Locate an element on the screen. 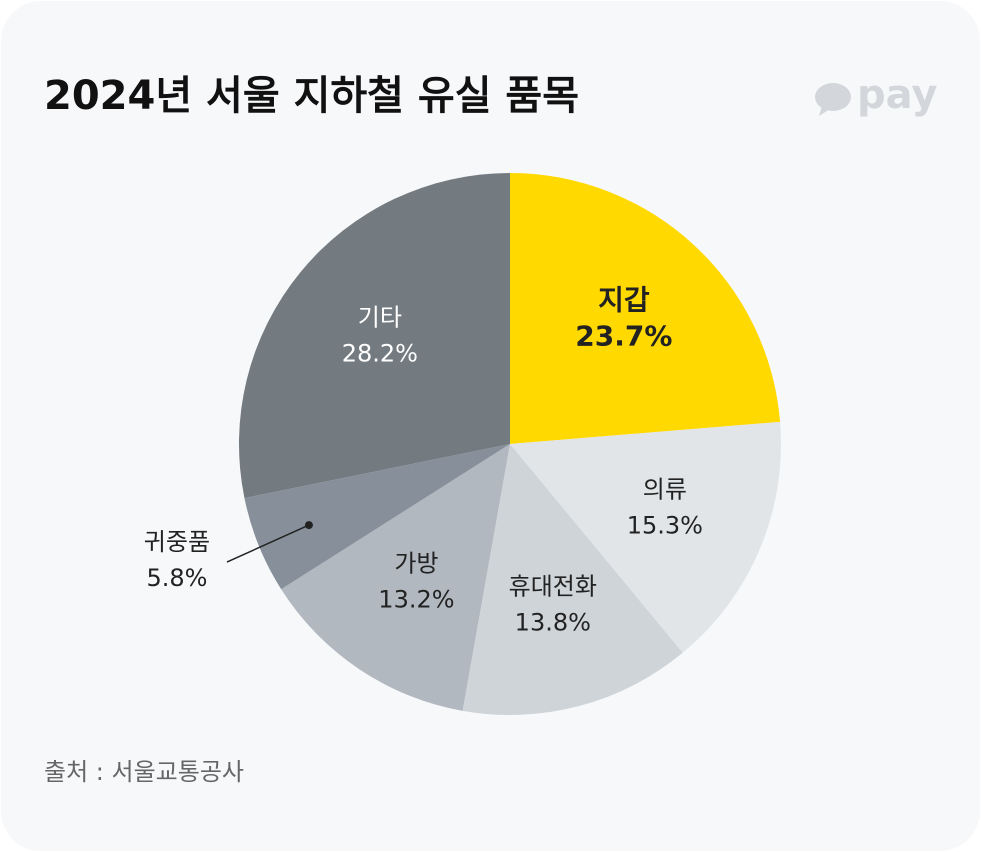 The image size is (981, 852). chart-title: 2024년 서울 지하철 유실 품목 is located at coordinates (311, 96).